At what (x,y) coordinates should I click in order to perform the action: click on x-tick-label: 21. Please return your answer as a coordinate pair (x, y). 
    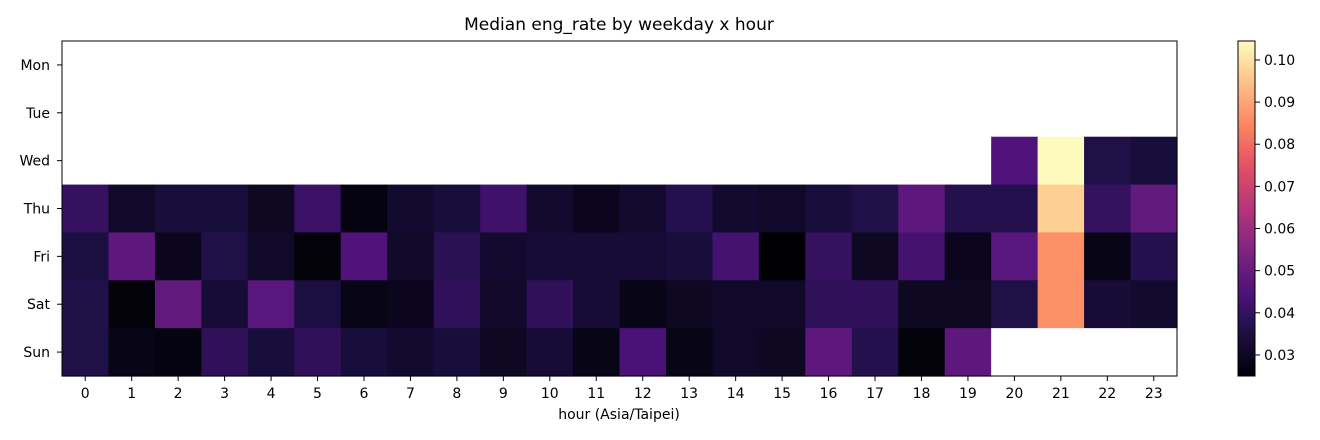
    Looking at the image, I should click on (1061, 394).